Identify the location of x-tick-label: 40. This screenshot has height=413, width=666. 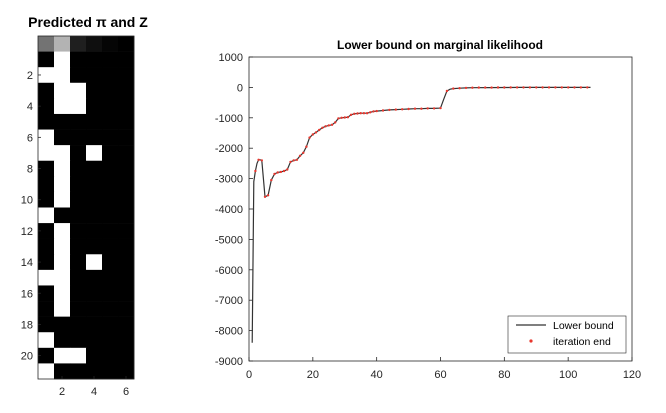
(377, 375).